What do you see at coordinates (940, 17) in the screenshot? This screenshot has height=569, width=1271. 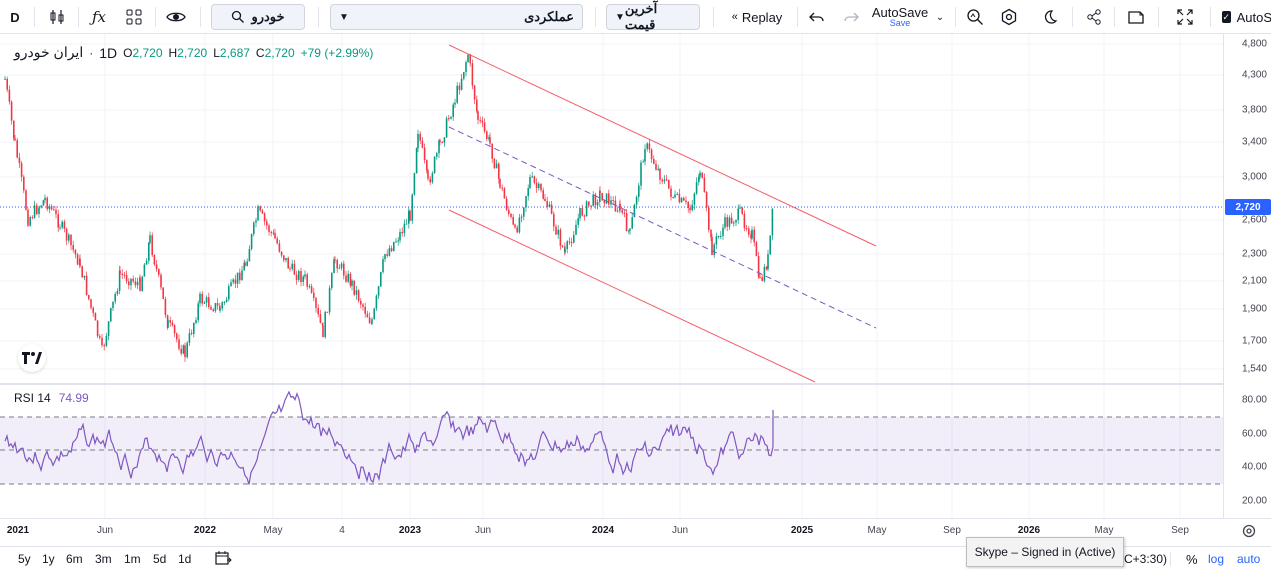 I see `chevron-down-icon: ⌄` at bounding box center [940, 17].